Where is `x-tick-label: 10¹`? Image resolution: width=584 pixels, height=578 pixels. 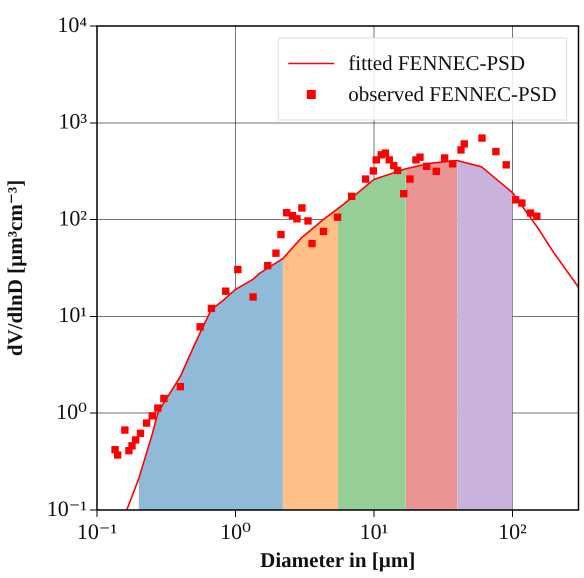 x-tick-label: 10¹ is located at coordinates (374, 531).